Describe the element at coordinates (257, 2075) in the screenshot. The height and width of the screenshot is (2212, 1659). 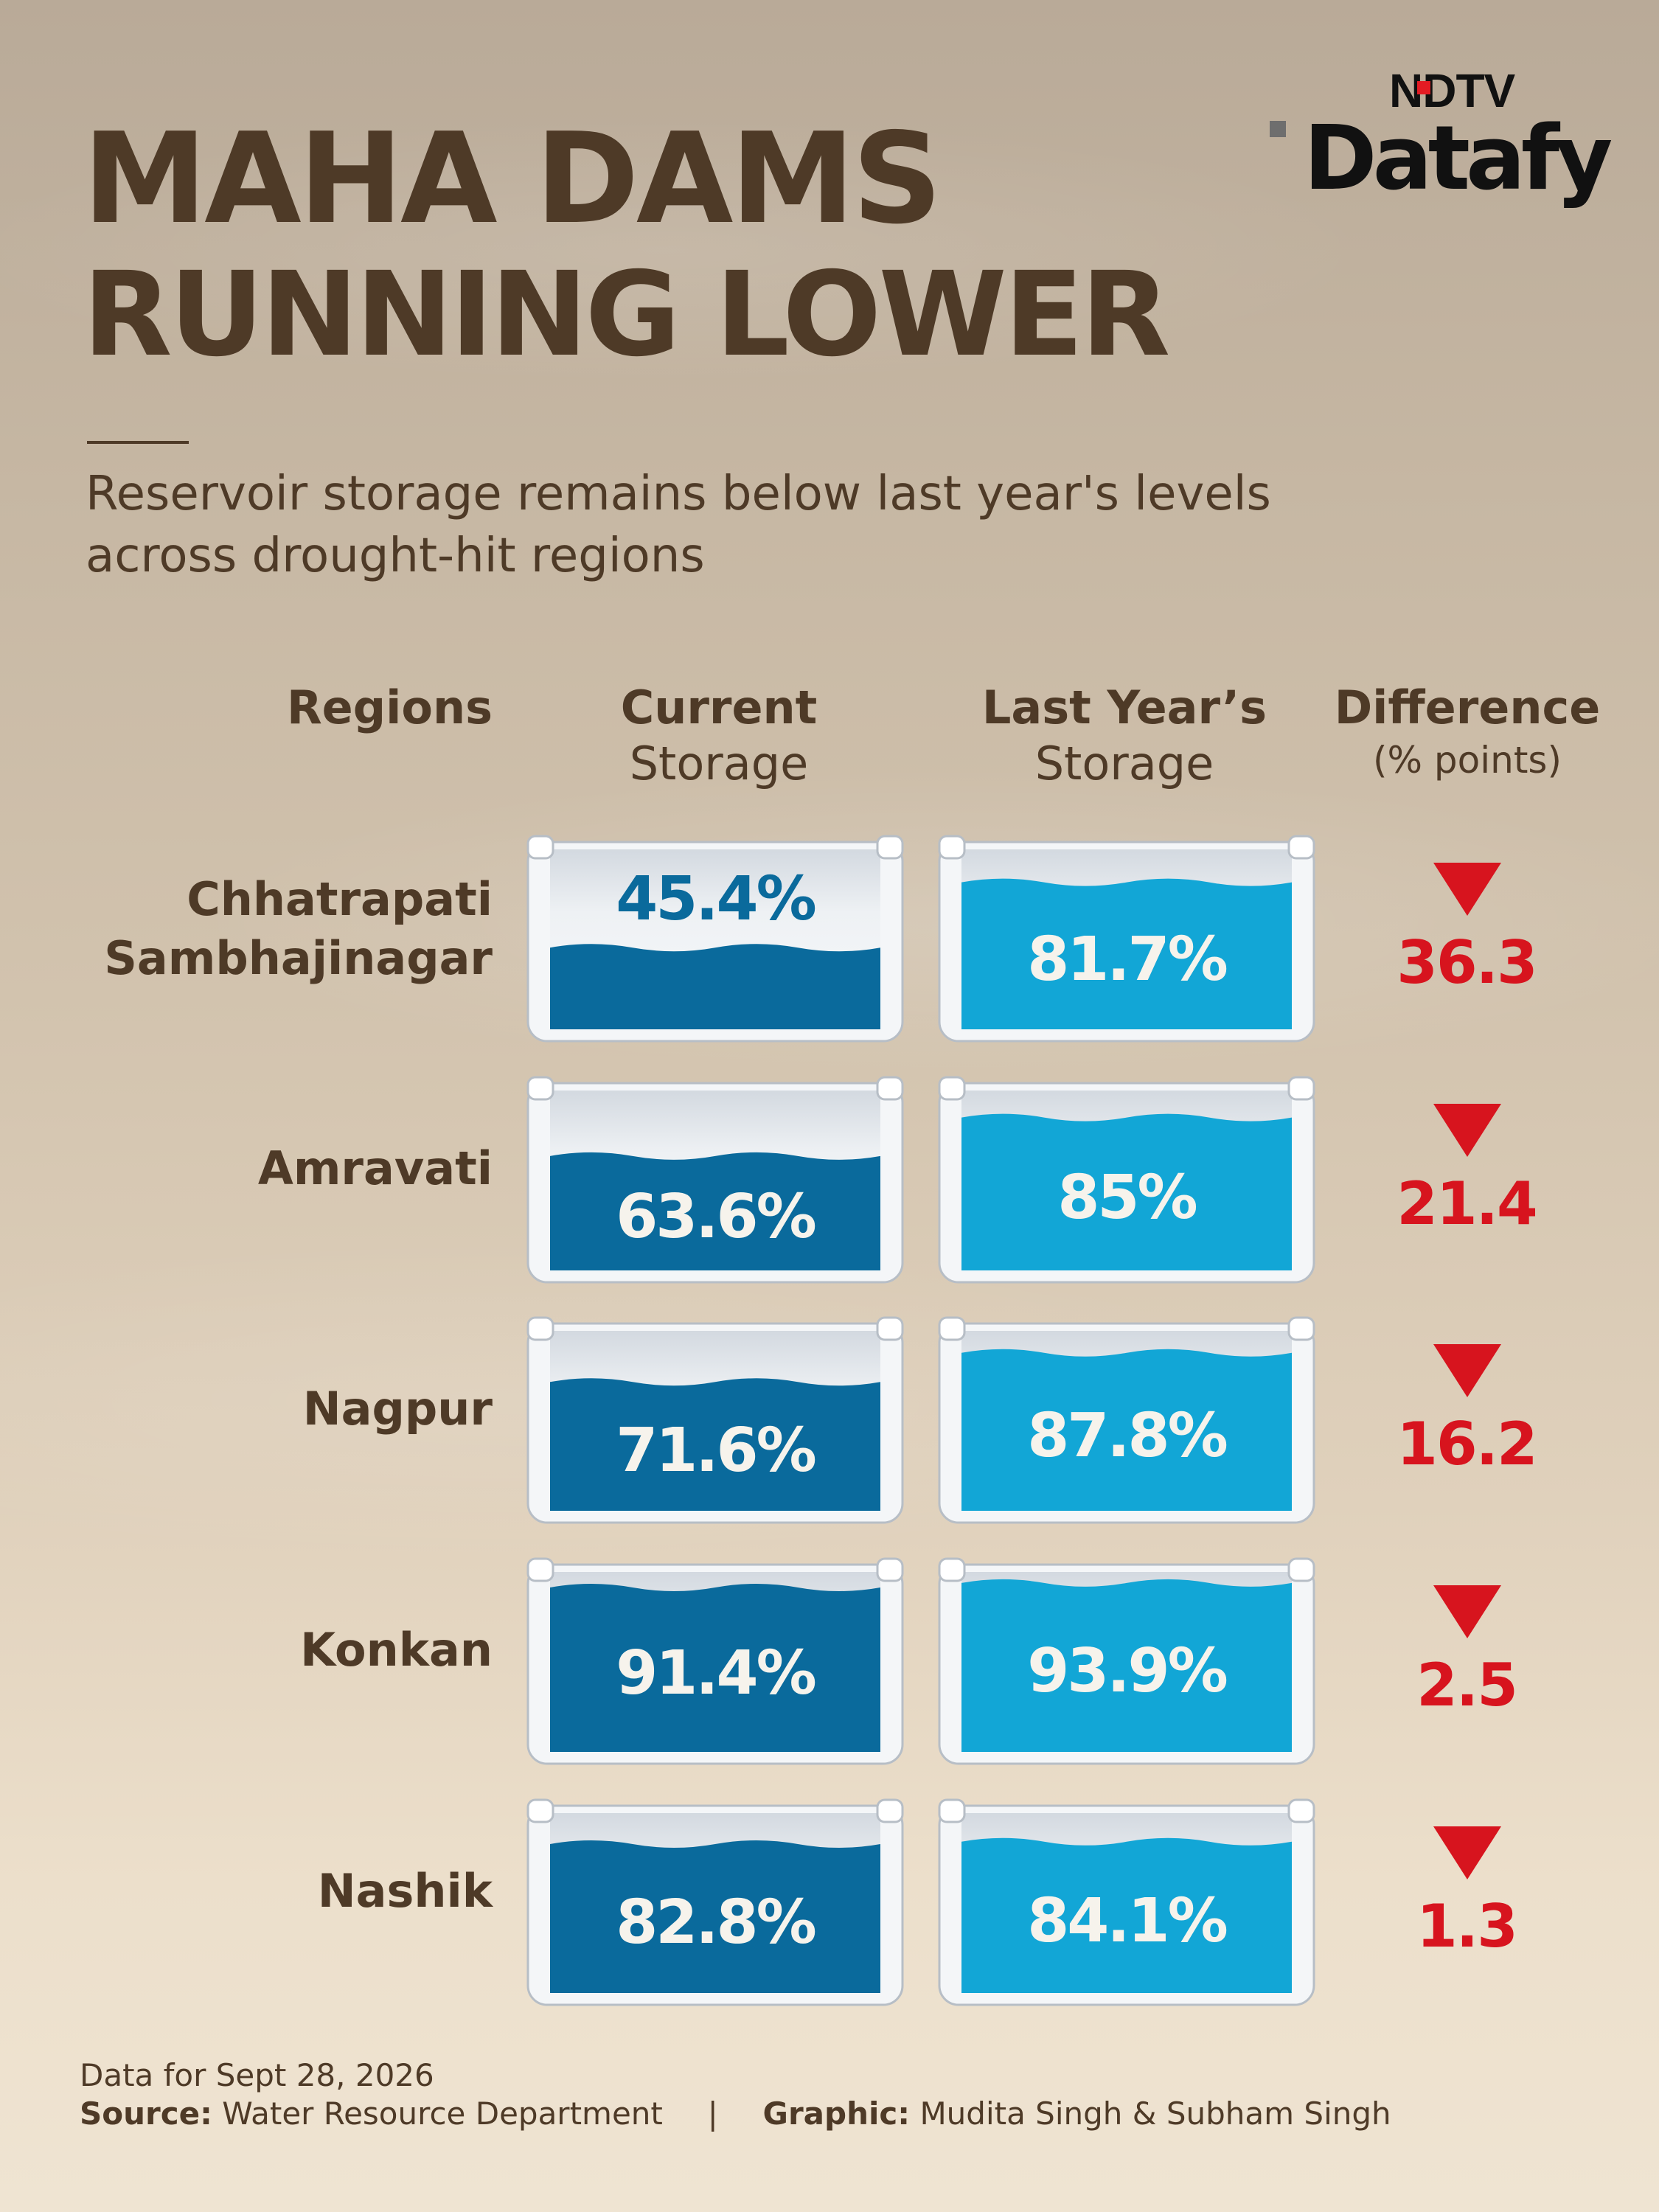
I see `footer-date: Data for Sept 28, 2026` at that location.